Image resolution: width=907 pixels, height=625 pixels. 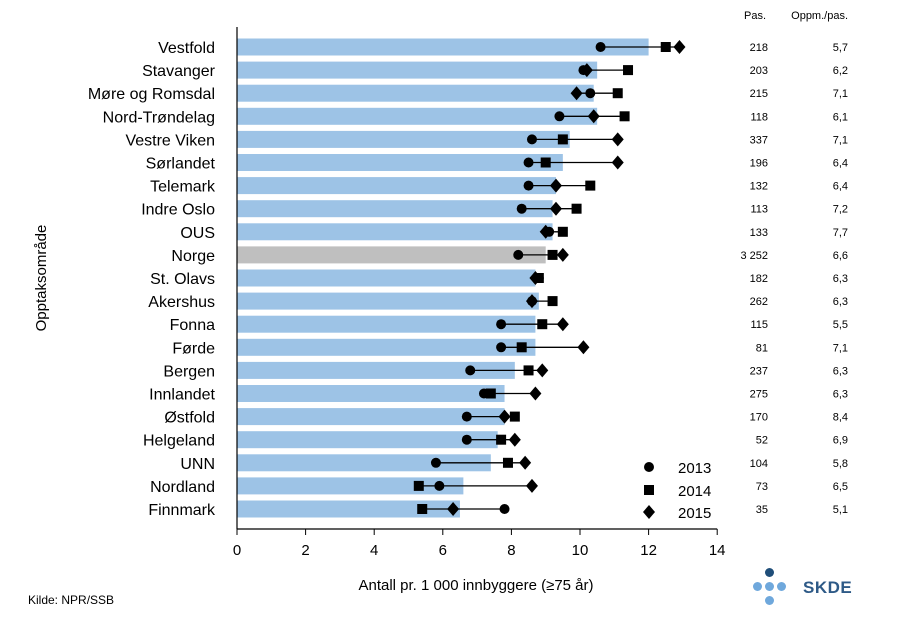 What do you see at coordinates (759, 325) in the screenshot?
I see `patients-value: 115` at bounding box center [759, 325].